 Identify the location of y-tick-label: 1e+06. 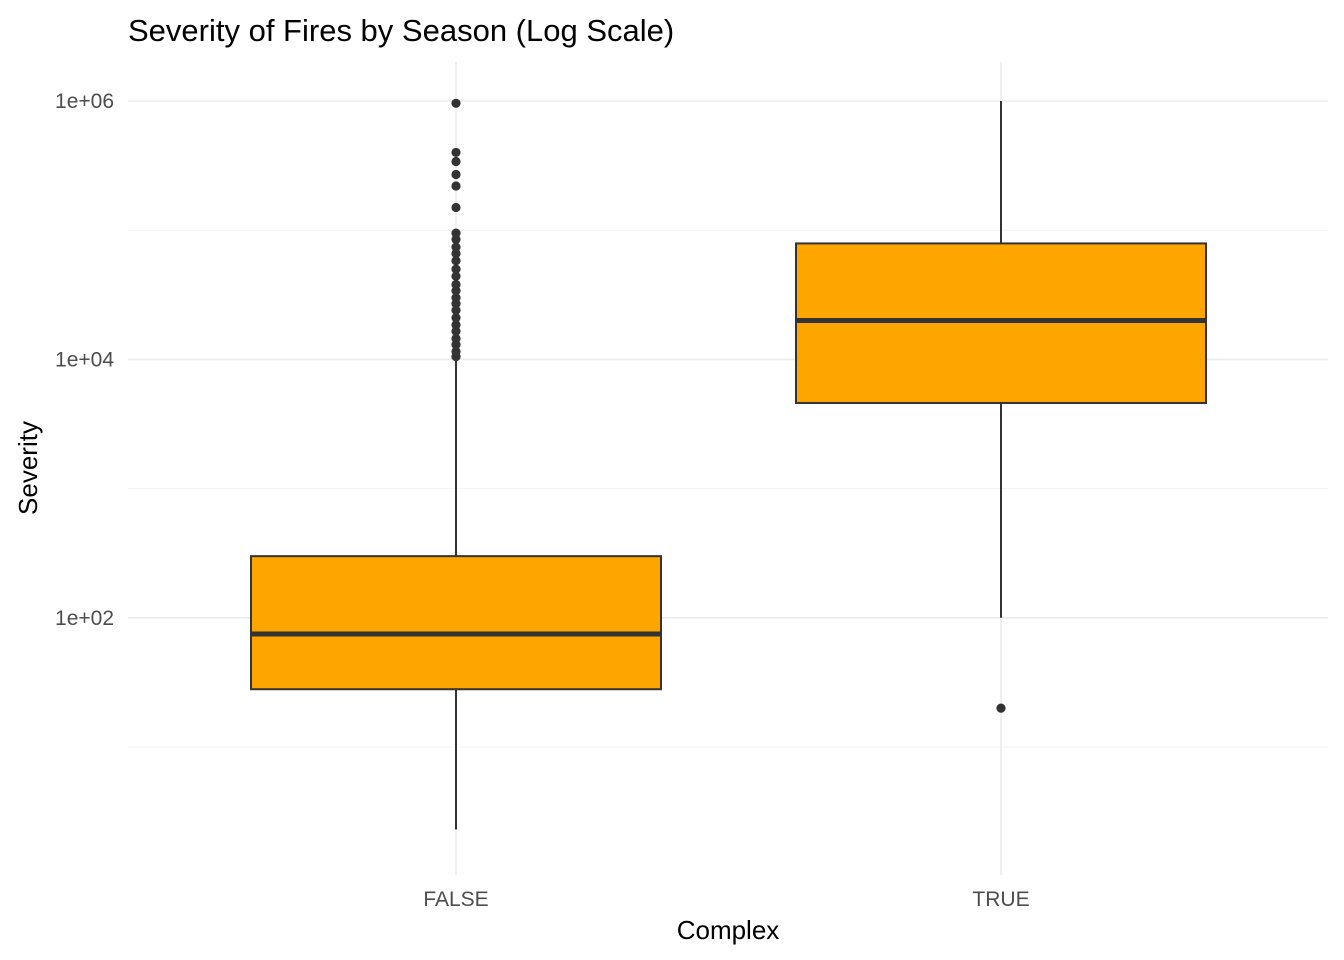
(84, 101).